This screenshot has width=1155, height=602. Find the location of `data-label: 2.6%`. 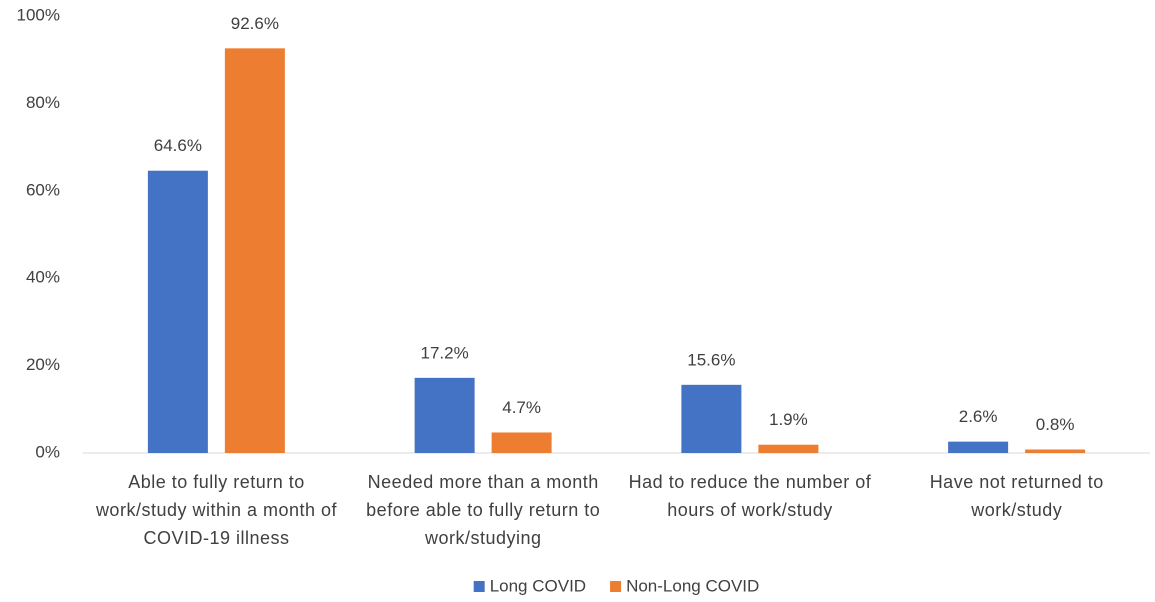

data-label: 2.6% is located at coordinates (978, 416).